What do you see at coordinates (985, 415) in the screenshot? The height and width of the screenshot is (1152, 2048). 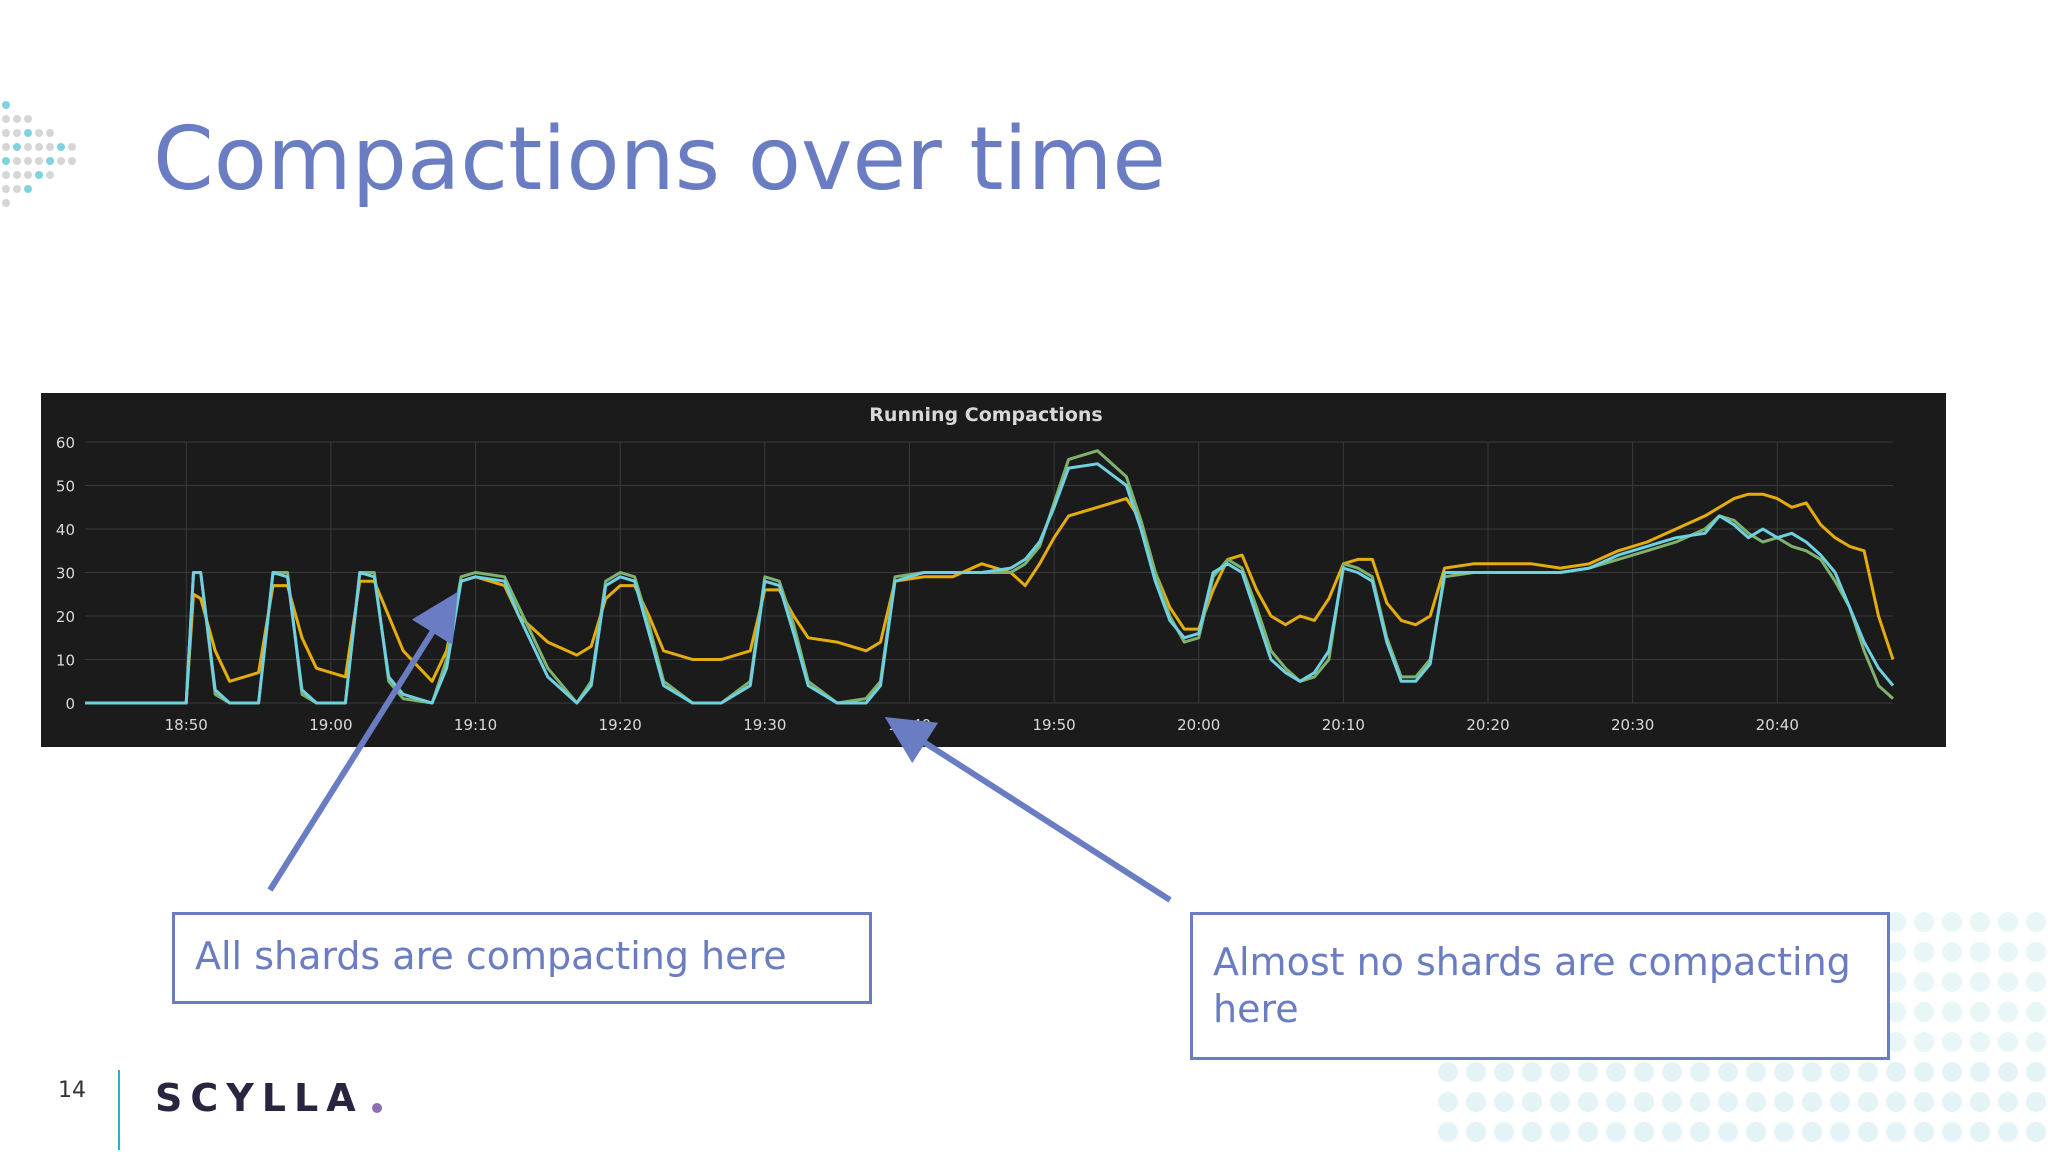 I see `chart-title: Running Compactions` at bounding box center [985, 415].